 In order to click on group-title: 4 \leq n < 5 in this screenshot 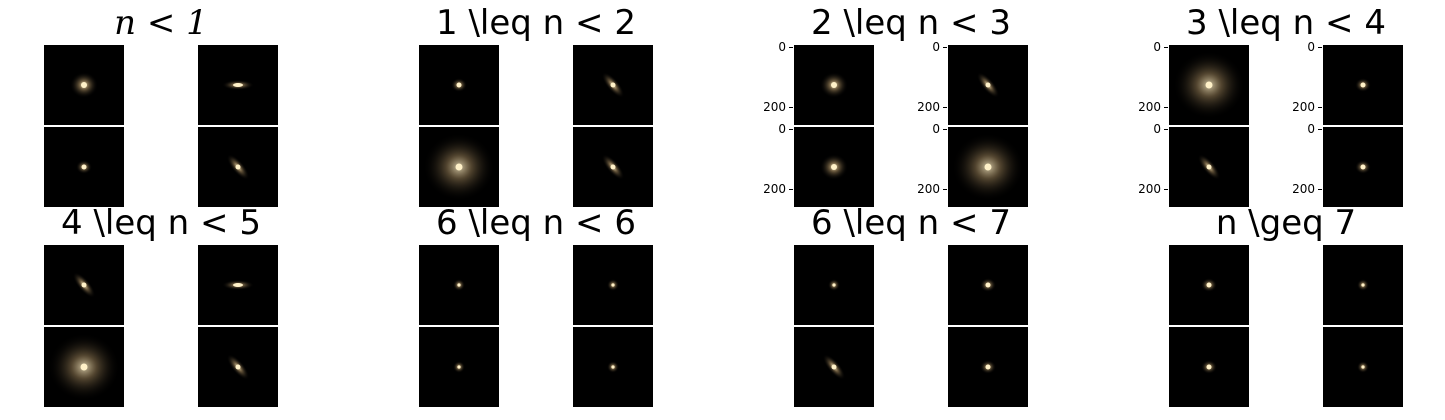, I will do `click(161, 223)`.